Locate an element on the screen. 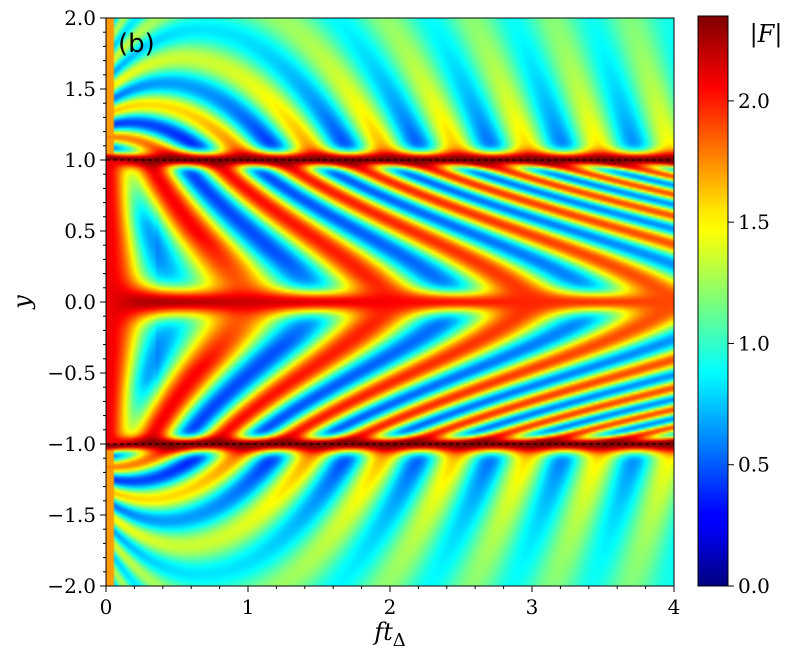 Image resolution: width=790 pixels, height=660 pixels. colorbar-tick-label: 2.0 is located at coordinates (754, 101).